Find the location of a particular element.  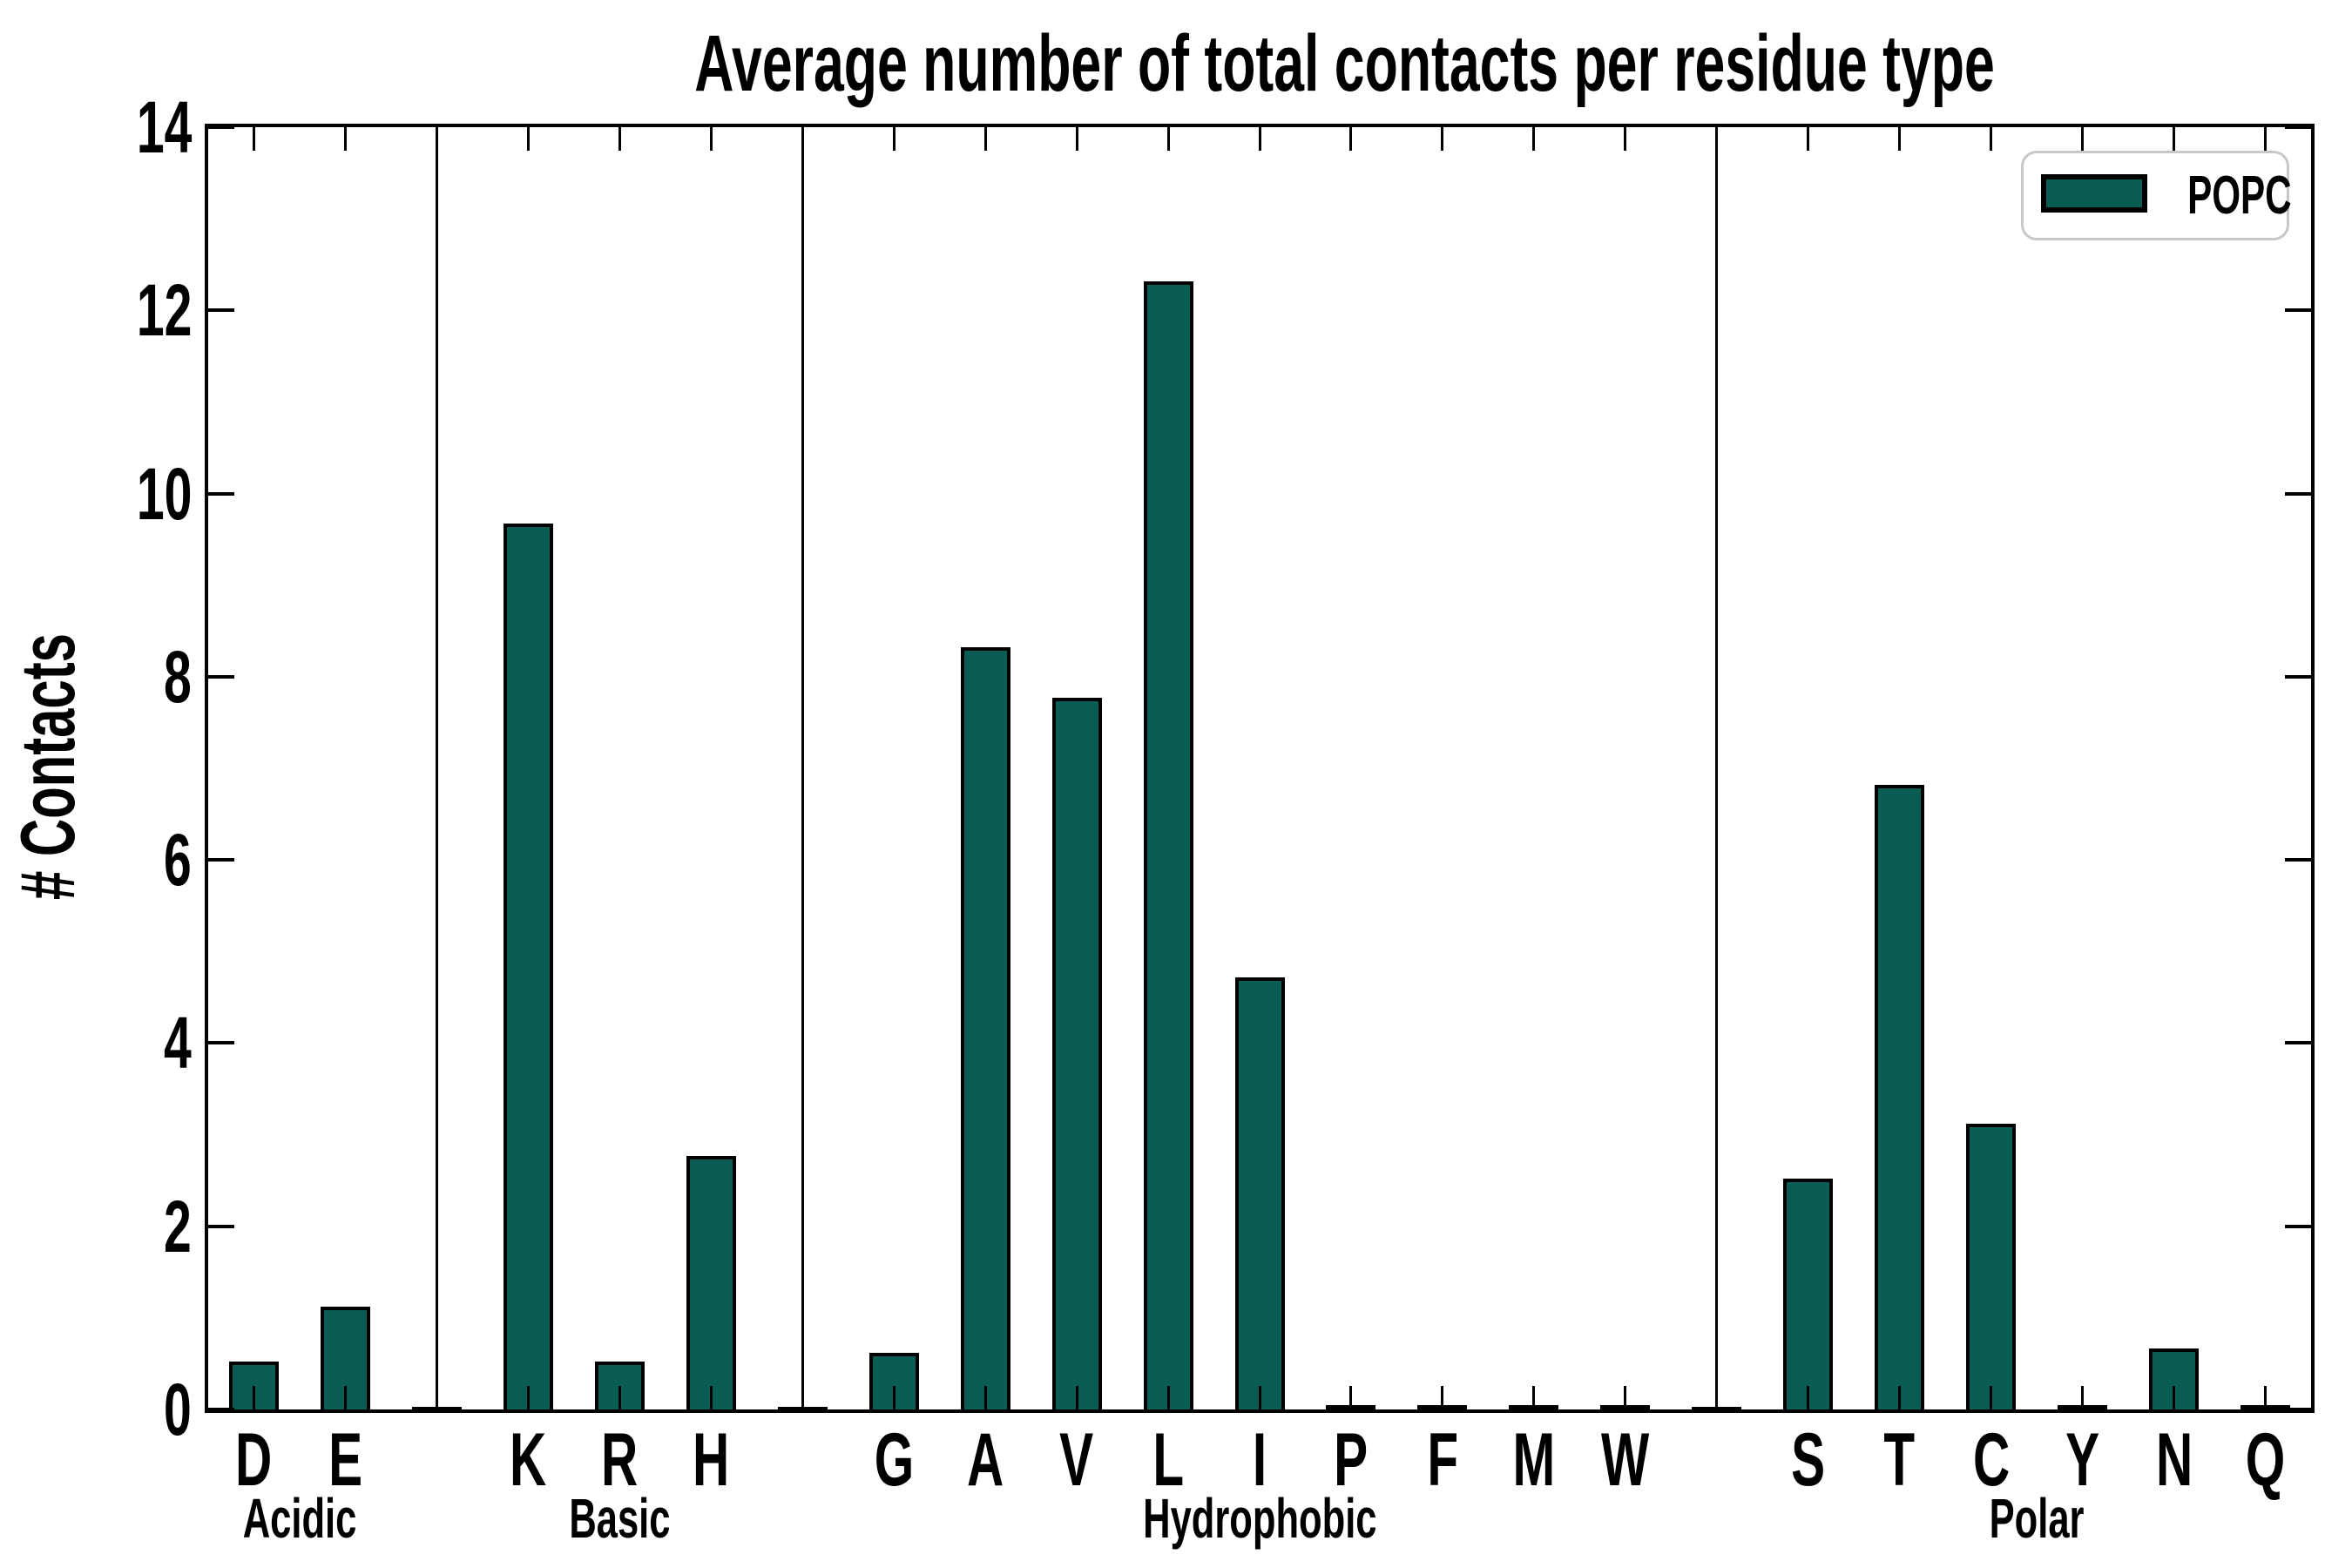

x-tick-bottom-S is located at coordinates (1808, 1398).